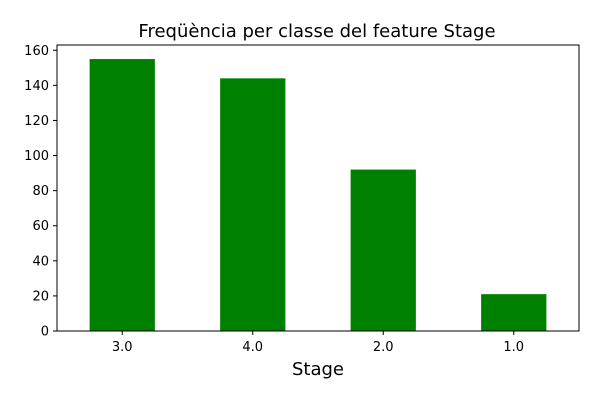  What do you see at coordinates (36, 156) in the screenshot?
I see `y-tick-label: 100` at bounding box center [36, 156].